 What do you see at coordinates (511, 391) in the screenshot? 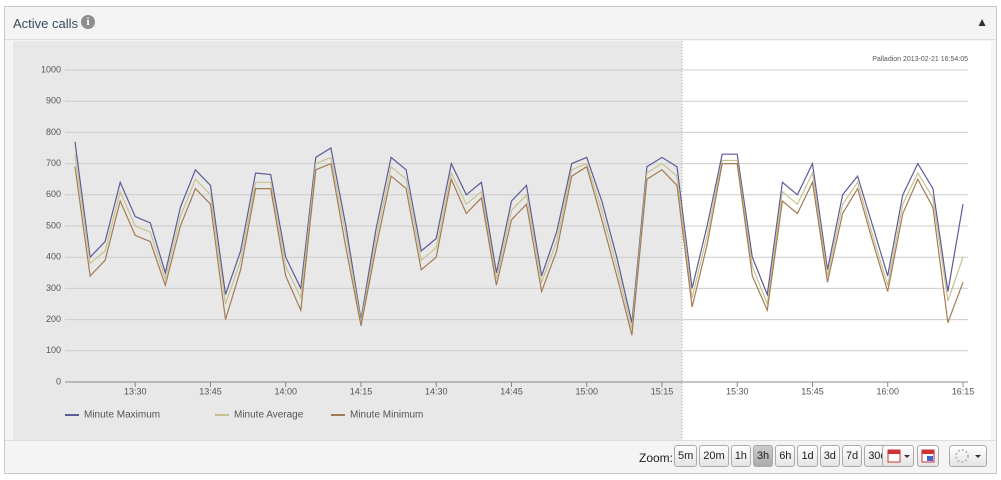
I see `x-tick-label: 14:45` at bounding box center [511, 391].